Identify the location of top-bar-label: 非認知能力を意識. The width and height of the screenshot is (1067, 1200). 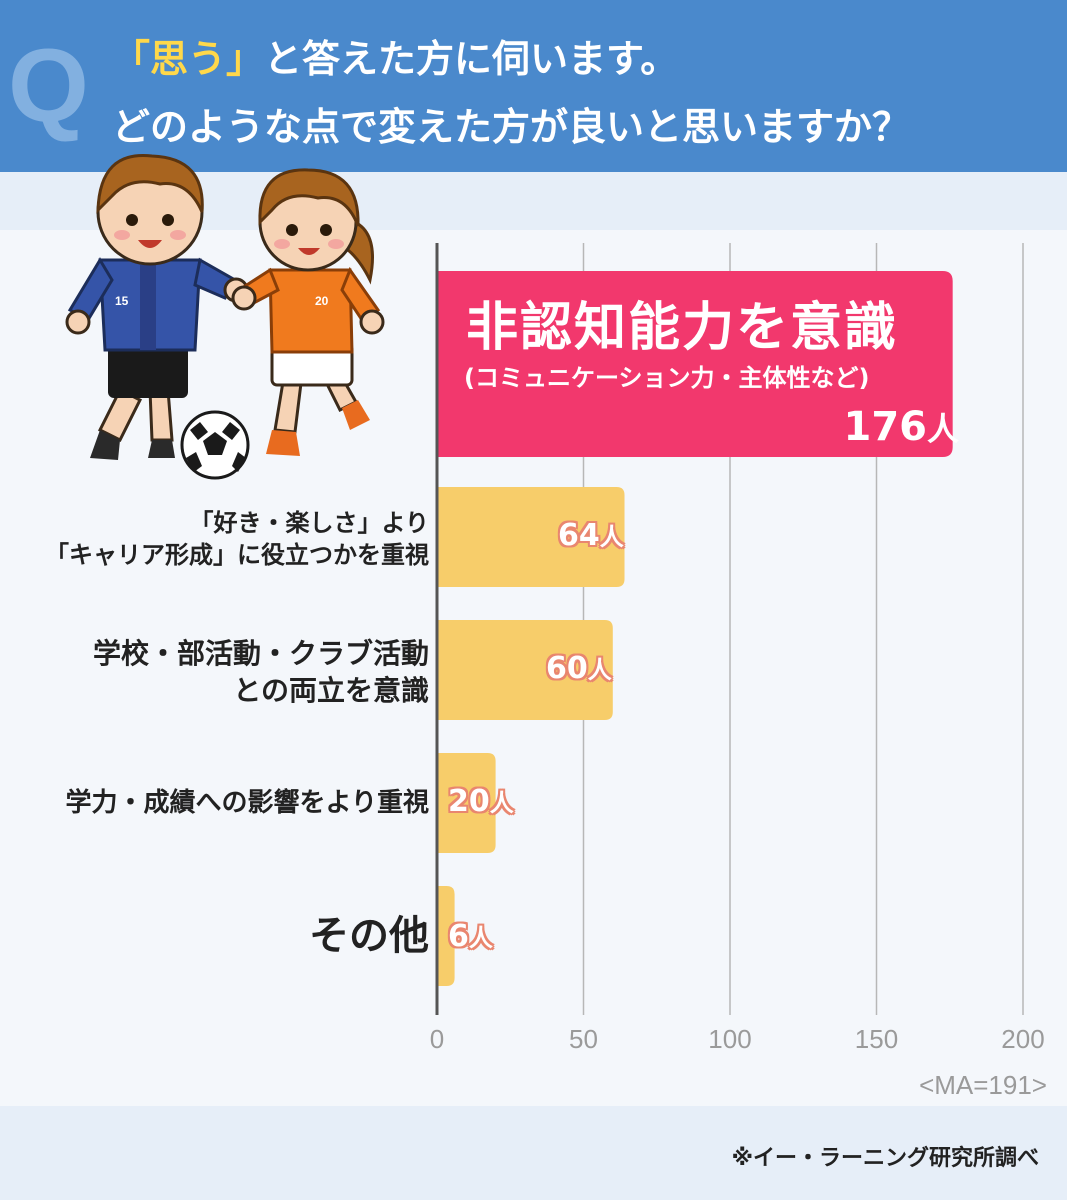
(682, 328).